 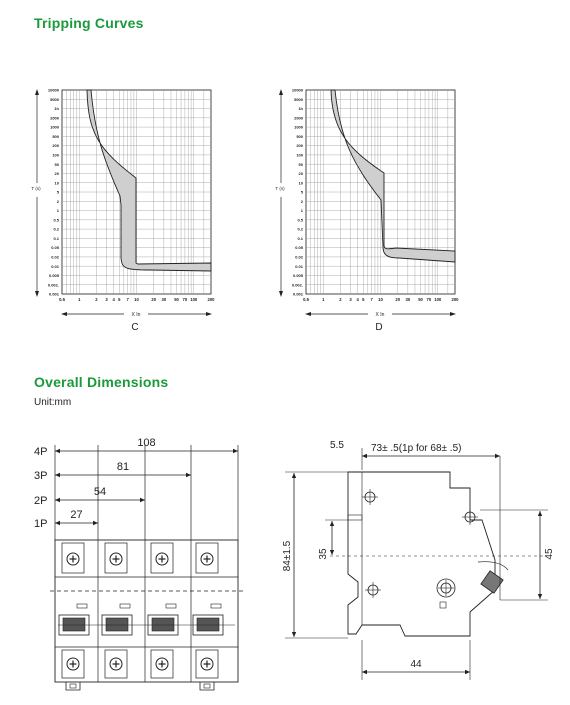 What do you see at coordinates (299, 155) in the screenshot?
I see `y-tick-label: 100` at bounding box center [299, 155].